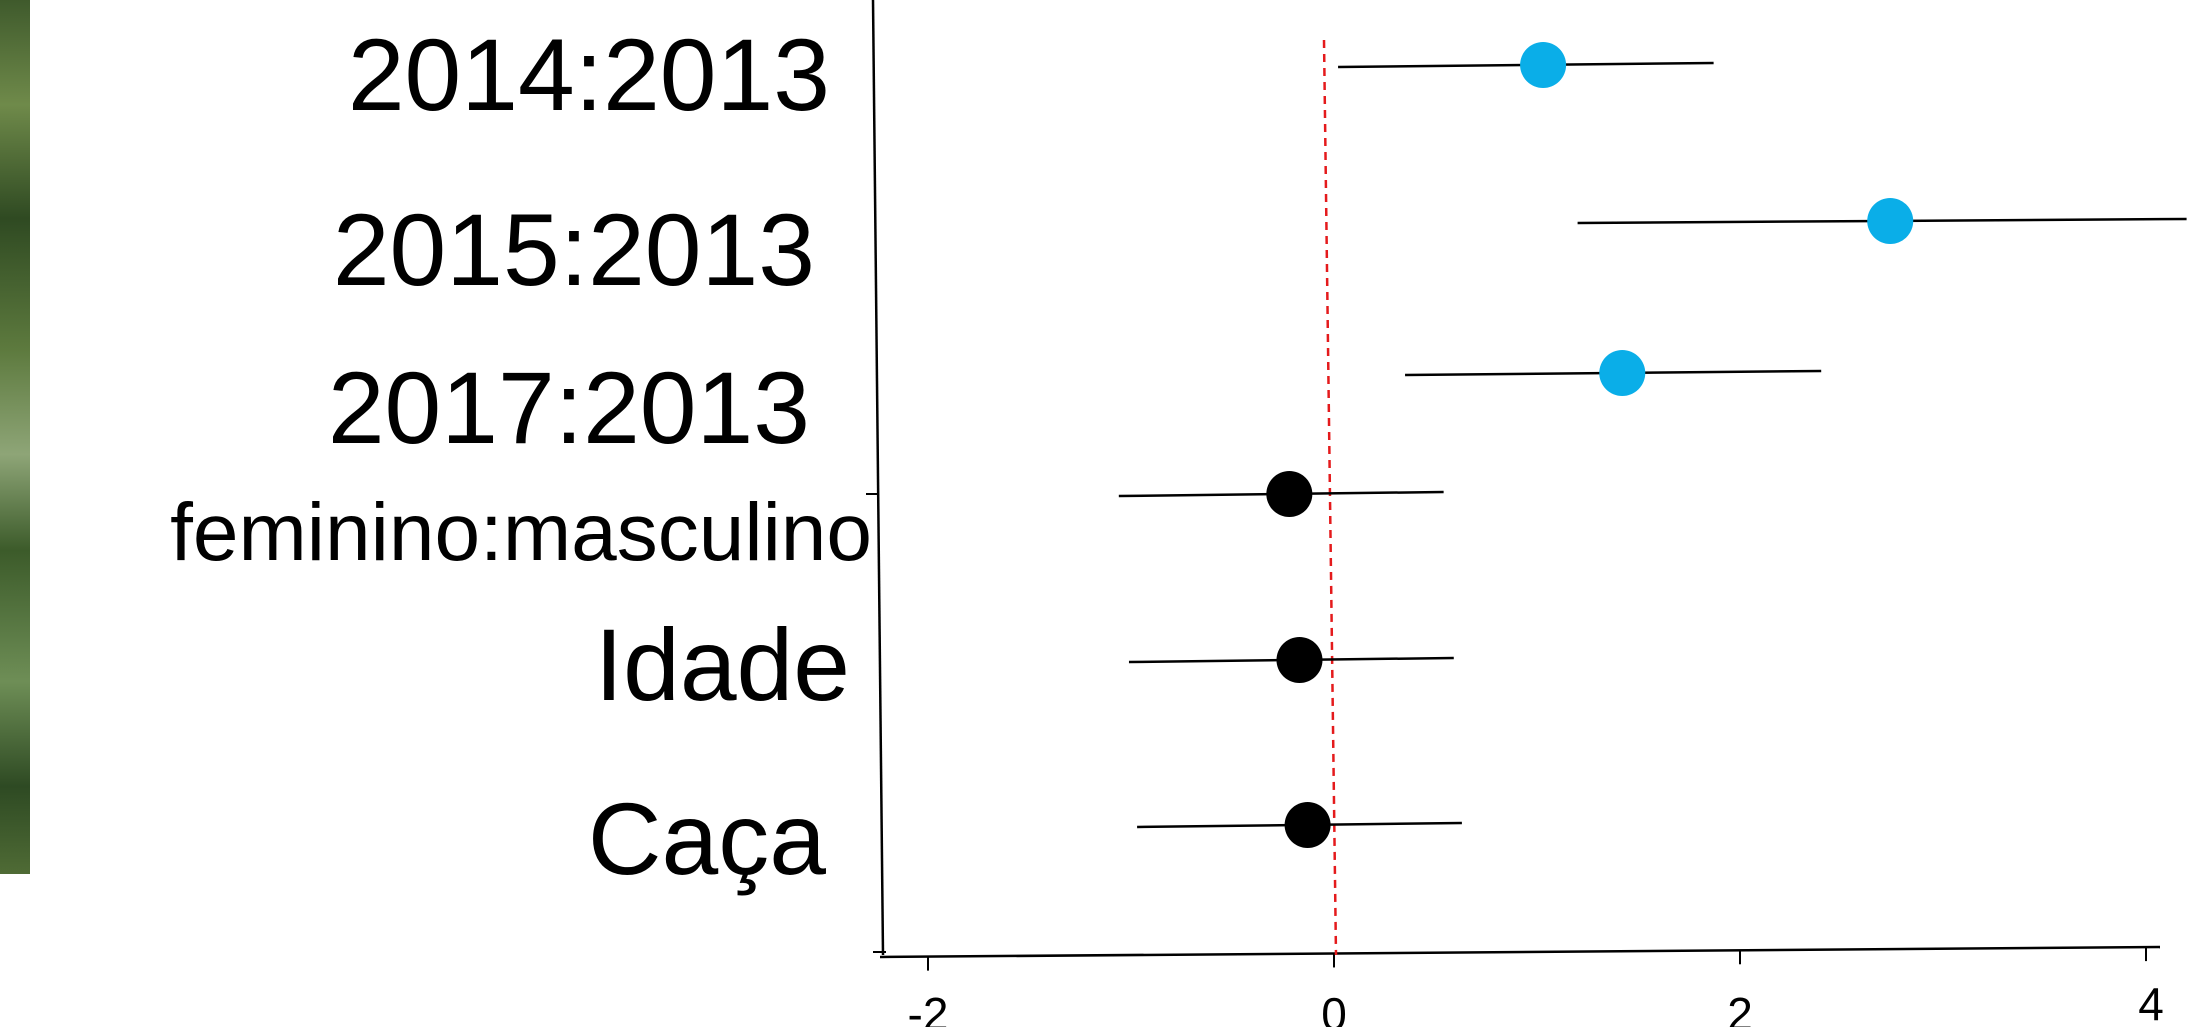 This screenshot has width=2202, height=1027. I want to click on background-photo-strip, so click(15, 437).